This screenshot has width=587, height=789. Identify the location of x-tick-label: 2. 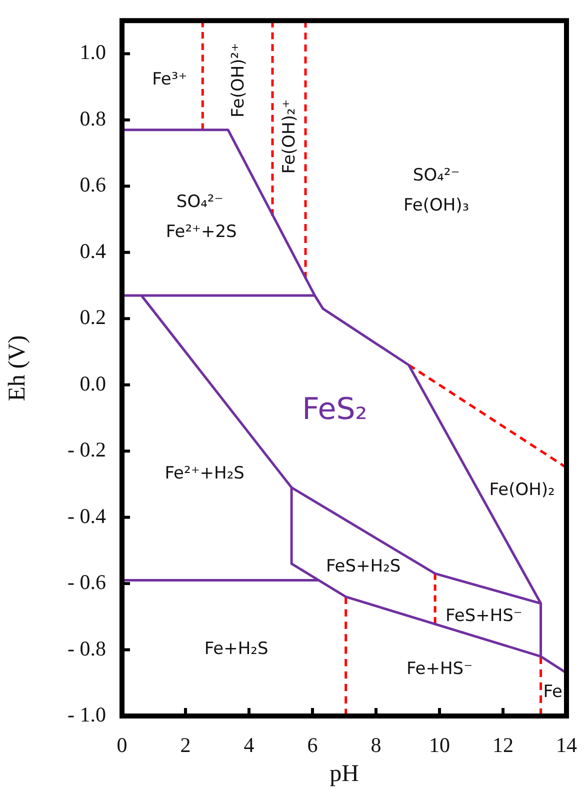
(185, 745).